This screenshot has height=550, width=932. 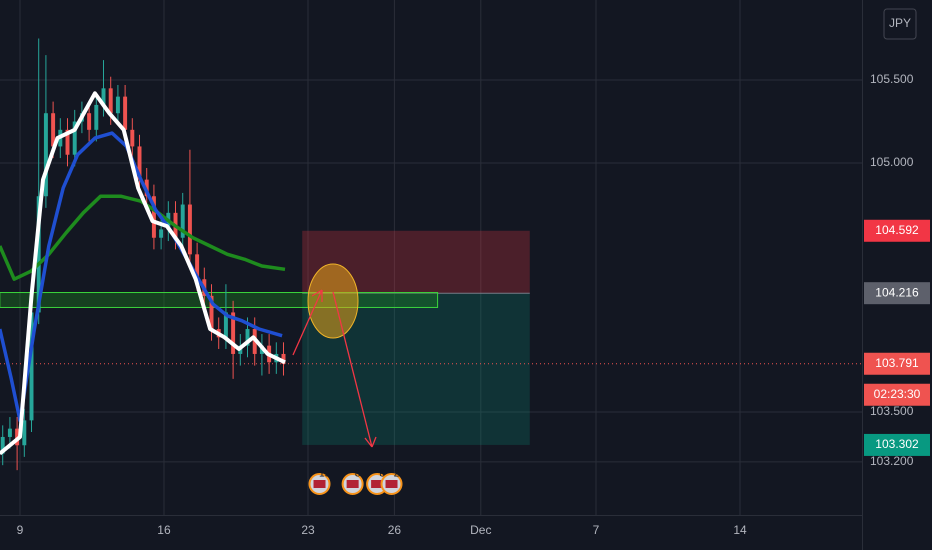 I want to click on highlight-circle, so click(x=333, y=301).